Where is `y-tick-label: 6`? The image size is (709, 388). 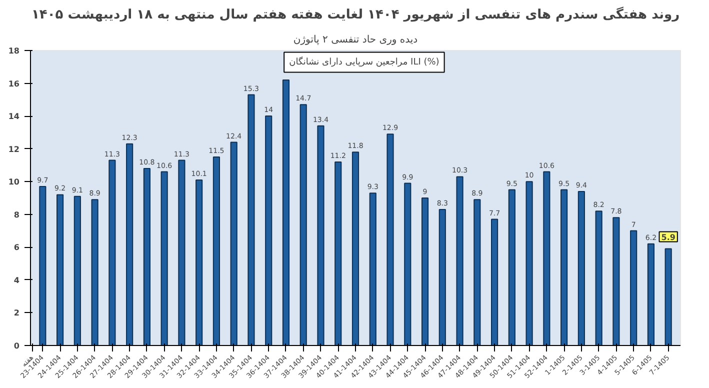
y-tick-label: 6 is located at coordinates (17, 247).